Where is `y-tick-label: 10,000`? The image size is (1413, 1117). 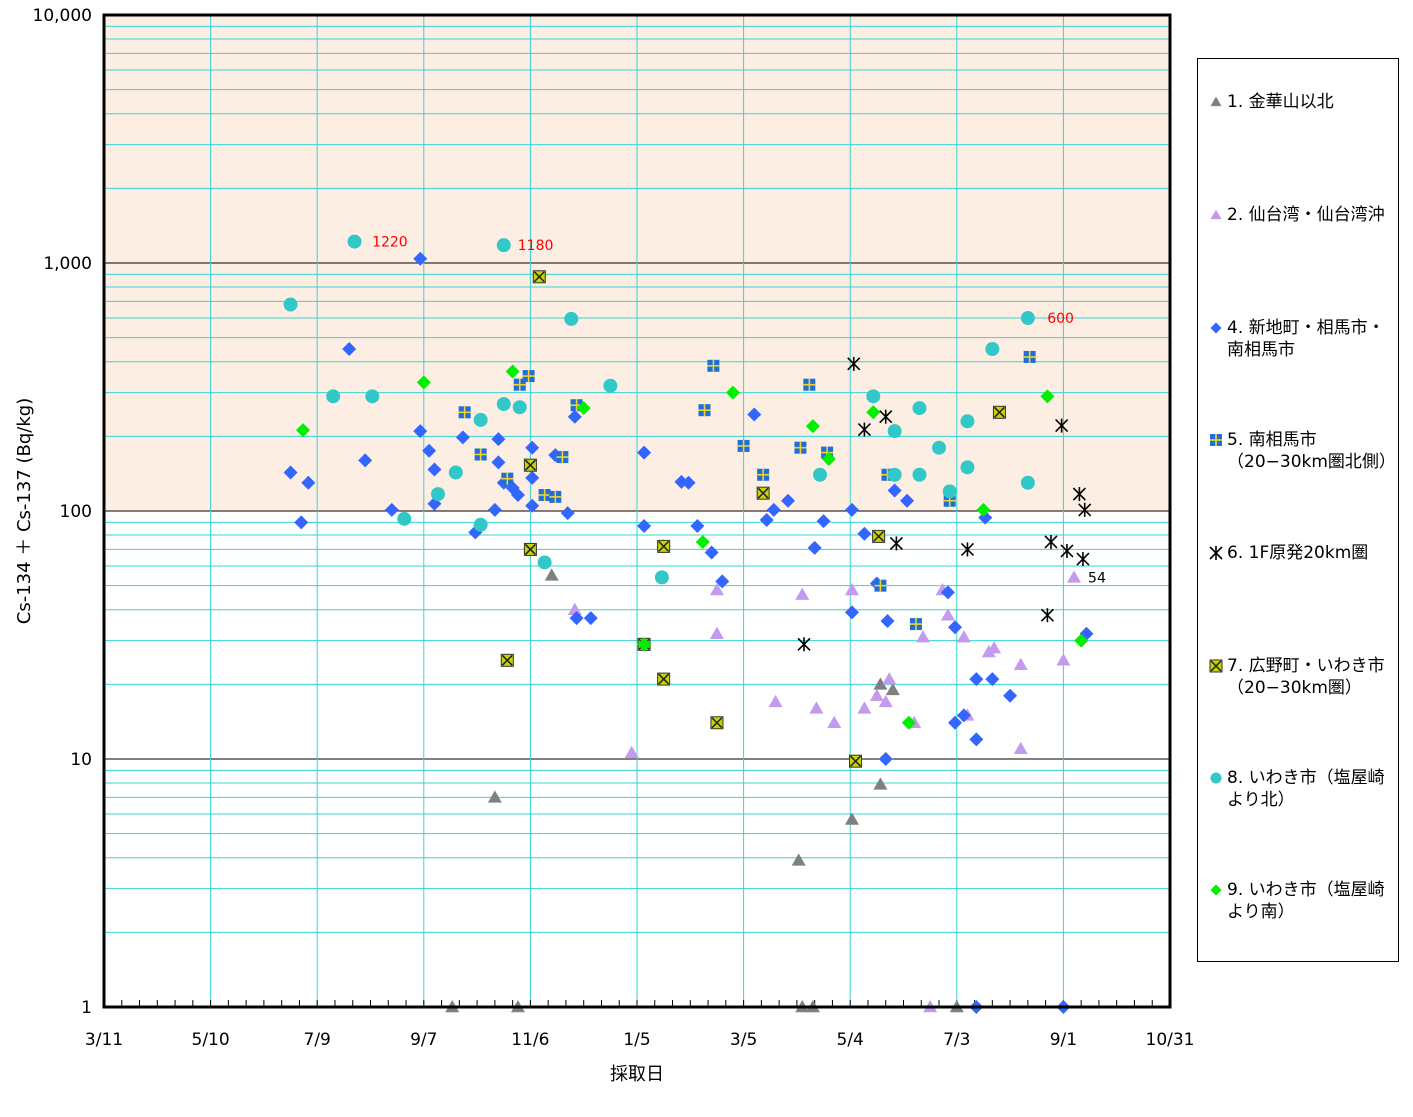
y-tick-label: 10,000 is located at coordinates (62, 16).